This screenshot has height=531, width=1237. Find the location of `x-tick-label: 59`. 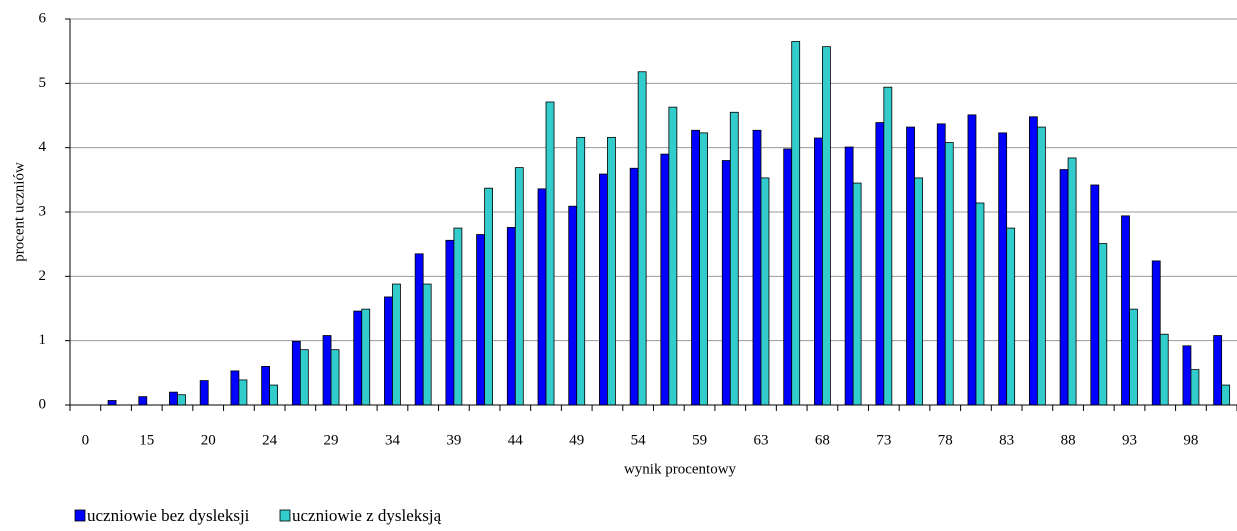

x-tick-label: 59 is located at coordinates (699, 440).